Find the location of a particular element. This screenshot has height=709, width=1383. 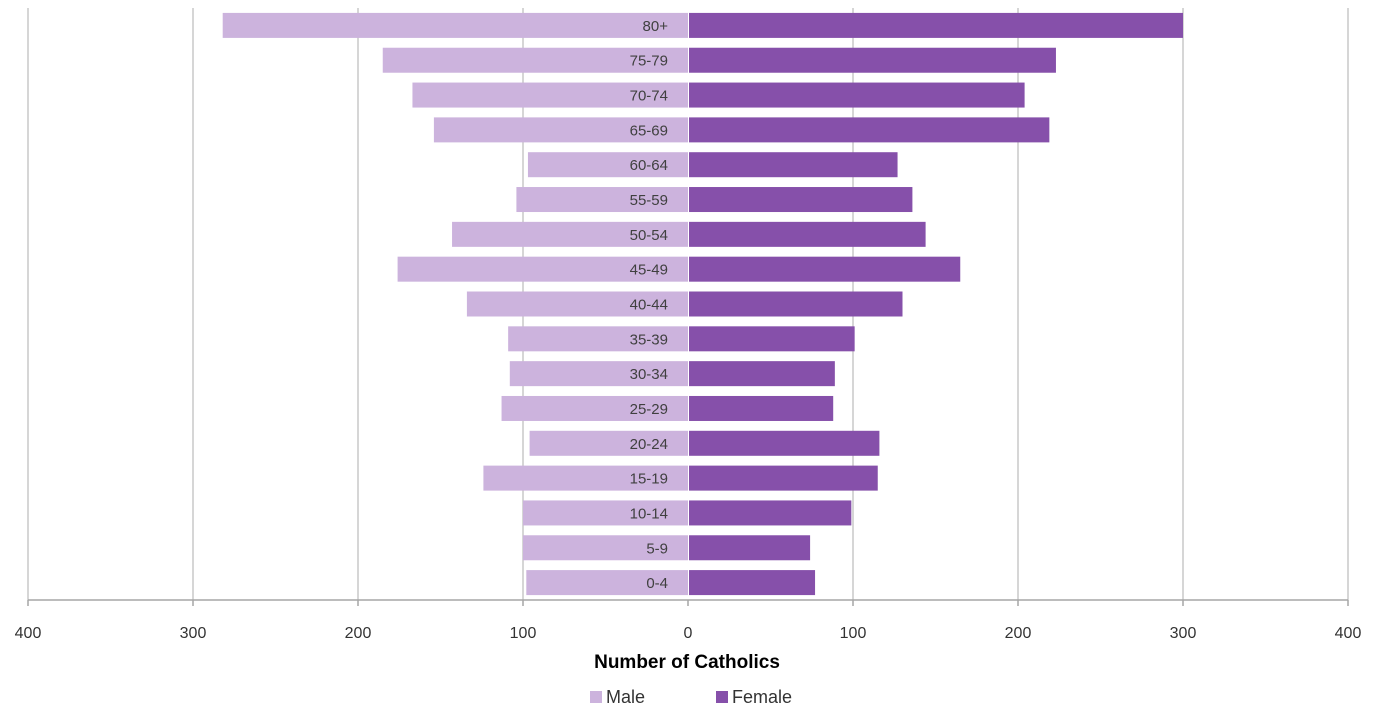

category-label: 55-59 is located at coordinates (649, 200).